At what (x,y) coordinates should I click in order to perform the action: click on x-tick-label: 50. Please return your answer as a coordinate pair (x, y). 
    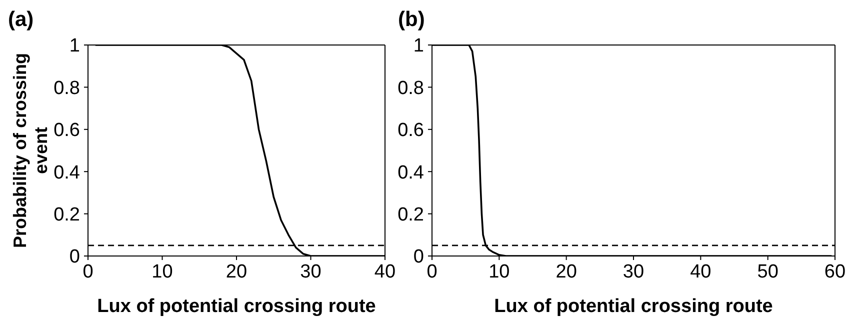
    Looking at the image, I should click on (767, 271).